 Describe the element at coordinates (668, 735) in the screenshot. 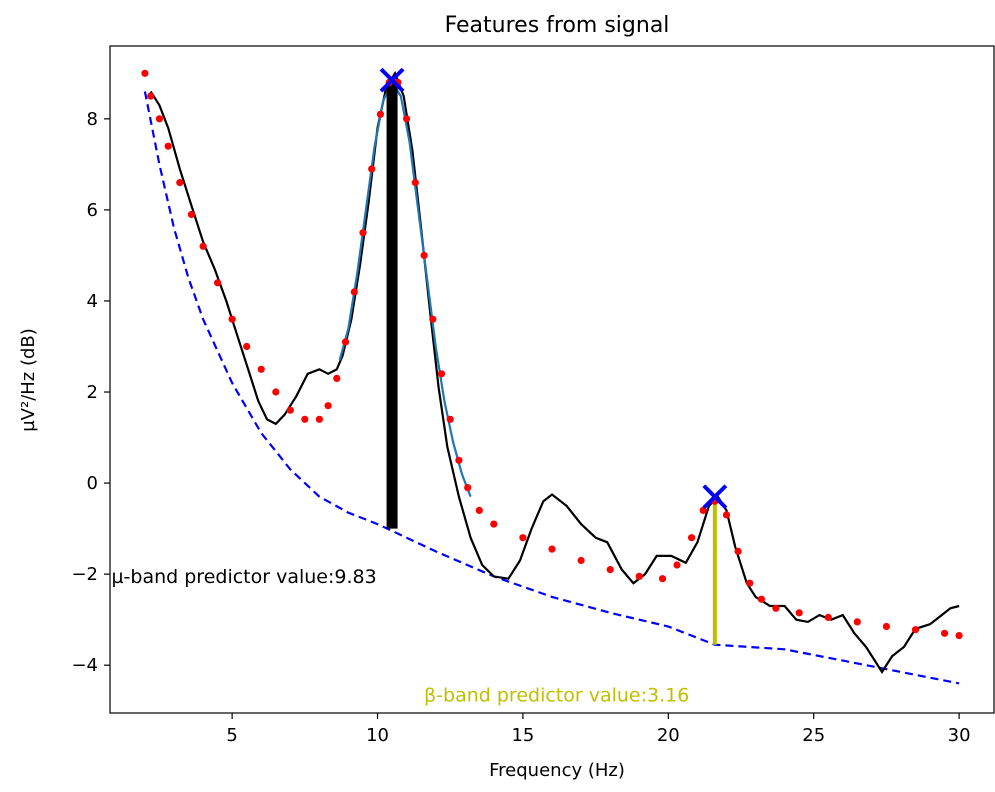

I see `x-tick-label: 20` at that location.